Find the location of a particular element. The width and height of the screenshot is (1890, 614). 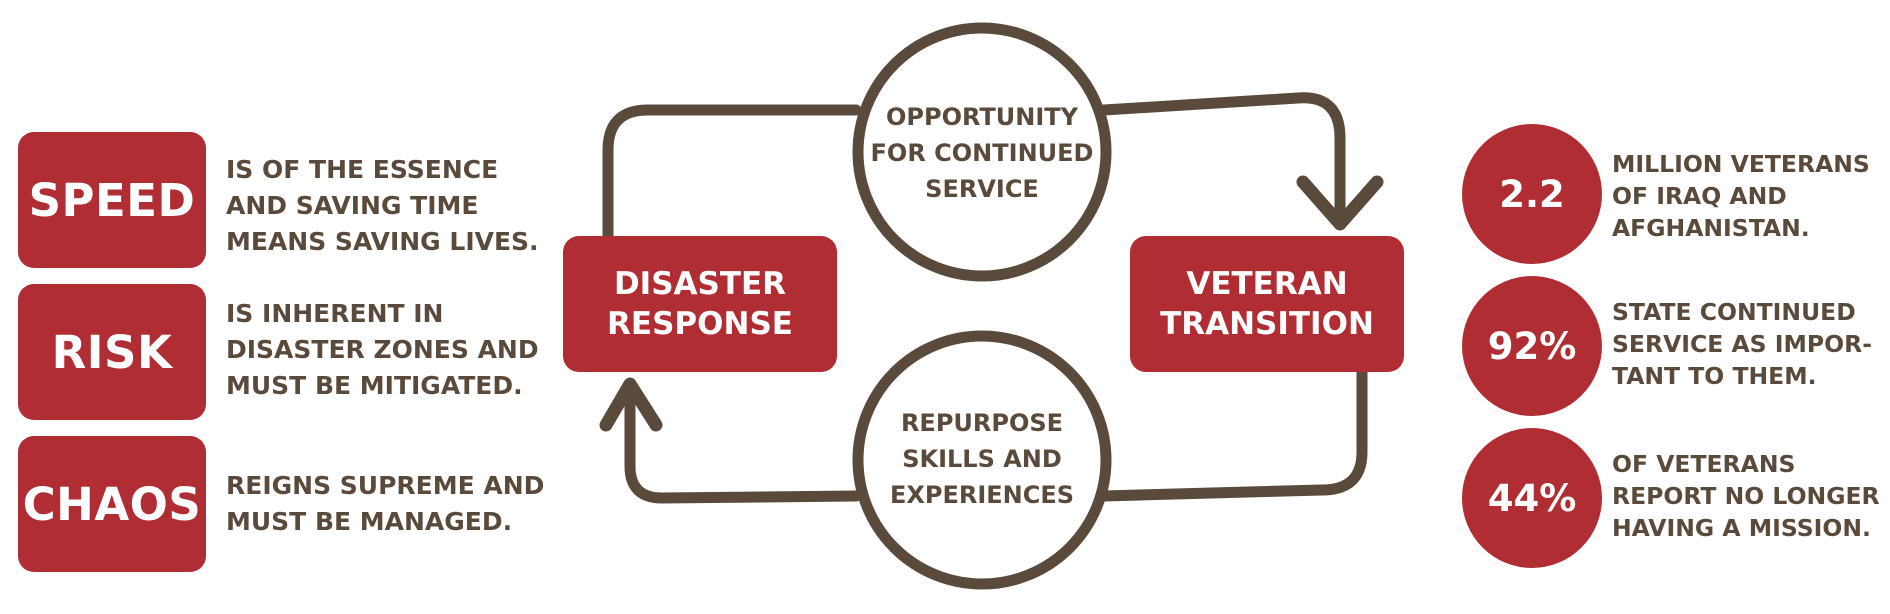

circle-line: FOR CONTINUED is located at coordinates (982, 153).